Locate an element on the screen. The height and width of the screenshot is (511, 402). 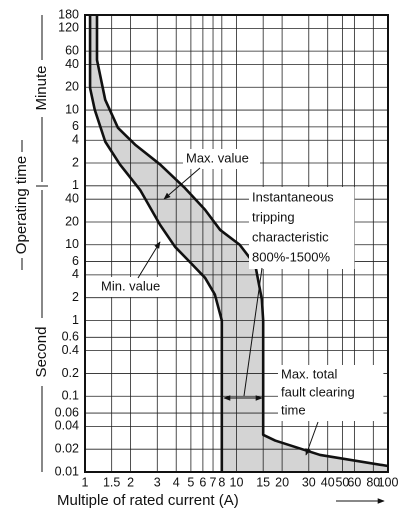
y-axis-title: Operating time is located at coordinates (21, 205).